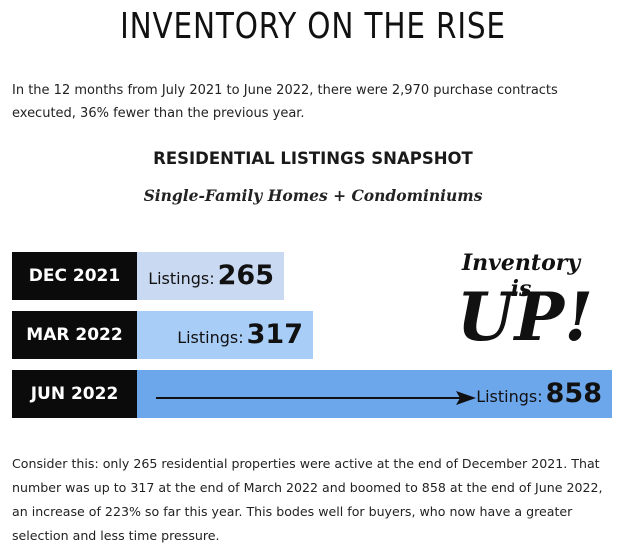 This screenshot has height=553, width=626. Describe the element at coordinates (274, 334) in the screenshot. I see `bar-value: 317` at that location.